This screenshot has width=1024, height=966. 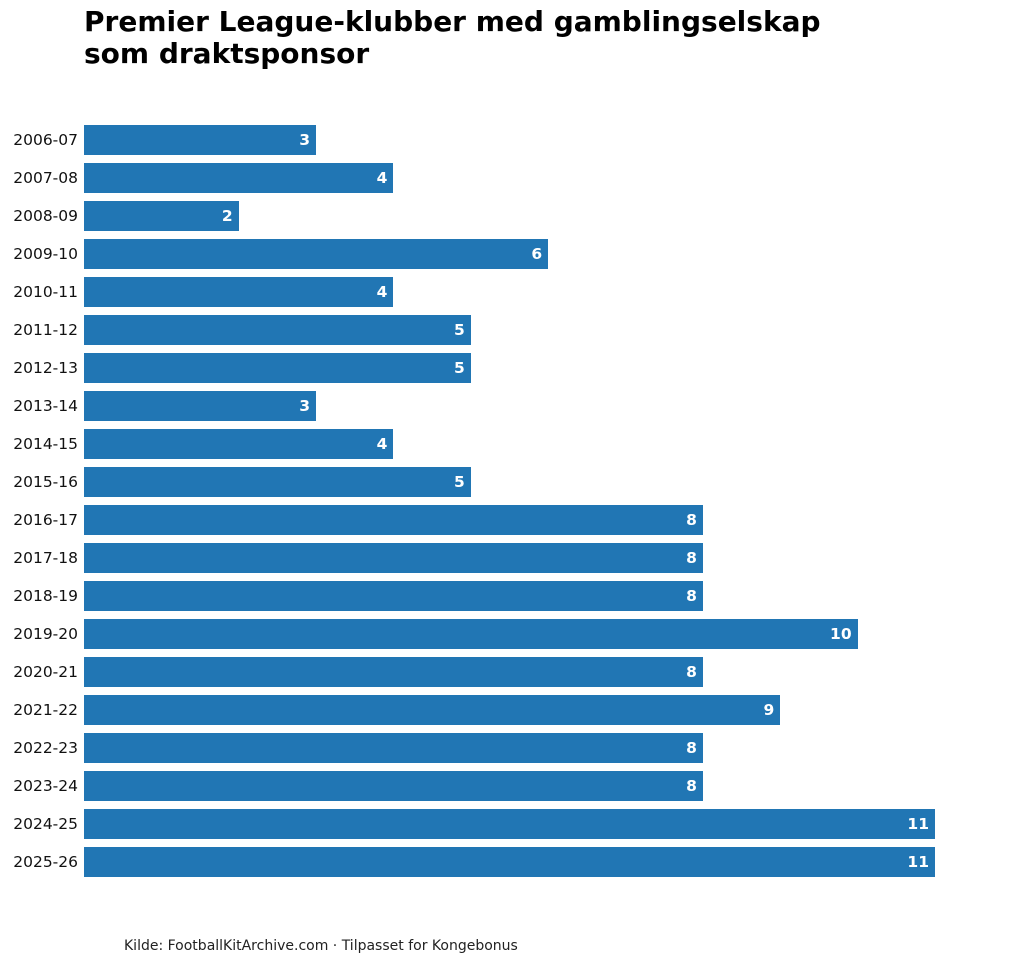 I want to click on bar-row: 2025-26 11, so click(x=512, y=862).